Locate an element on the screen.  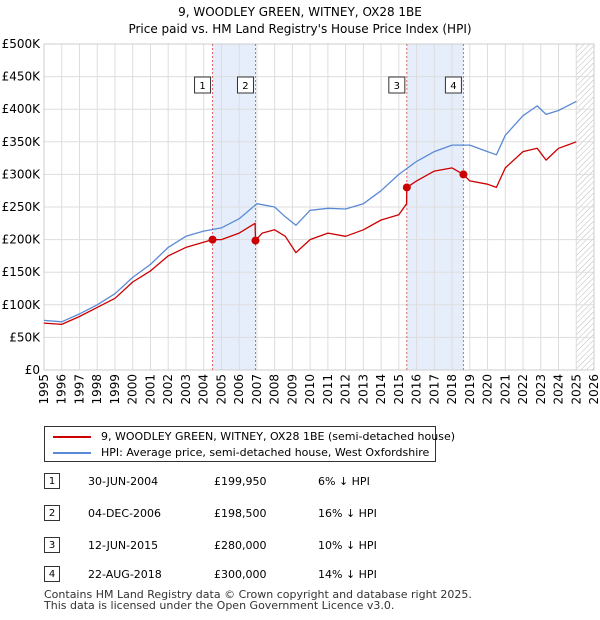
transaction-hpi: 10% ↓ HPI is located at coordinates (347, 545).